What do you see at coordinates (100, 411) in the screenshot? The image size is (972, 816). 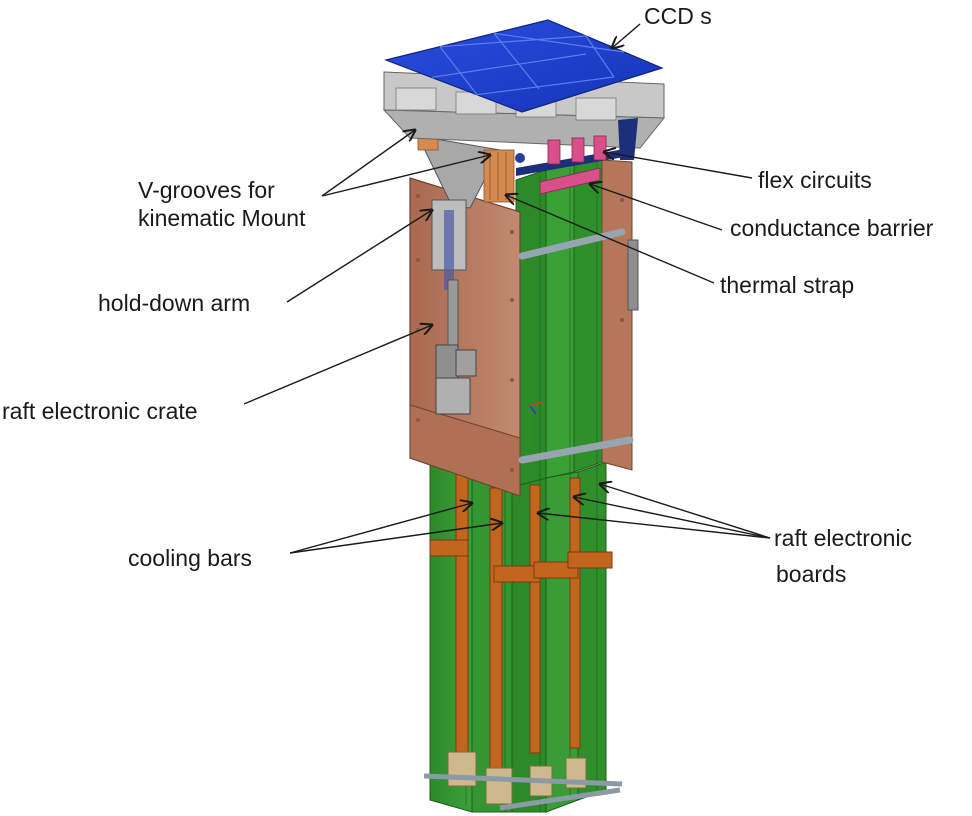 I see `label-electronic-crate: raft electronic crate` at bounding box center [100, 411].